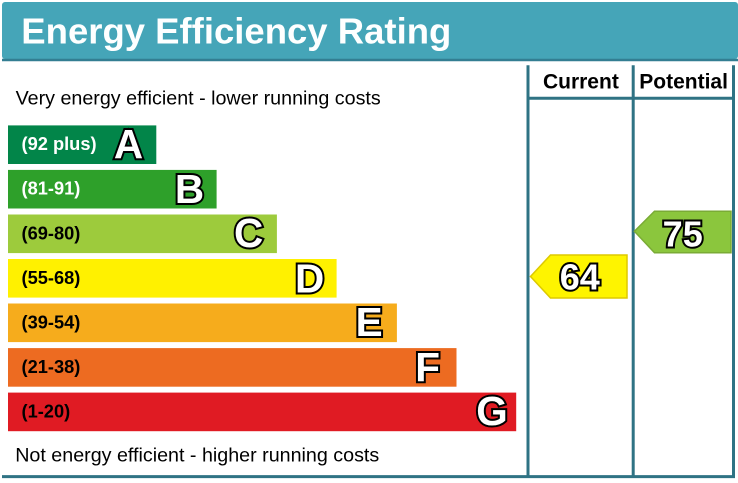 This screenshot has height=483, width=738. Describe the element at coordinates (128, 144) in the screenshot. I see `svg-text: A` at that location.